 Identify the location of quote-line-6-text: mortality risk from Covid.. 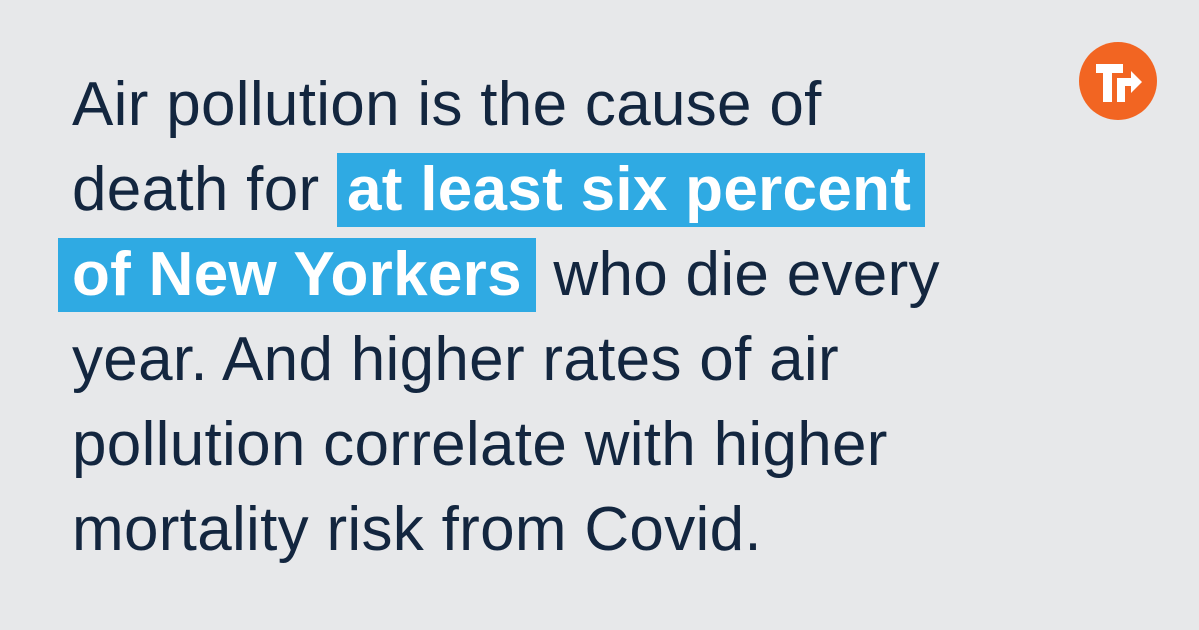
(417, 529).